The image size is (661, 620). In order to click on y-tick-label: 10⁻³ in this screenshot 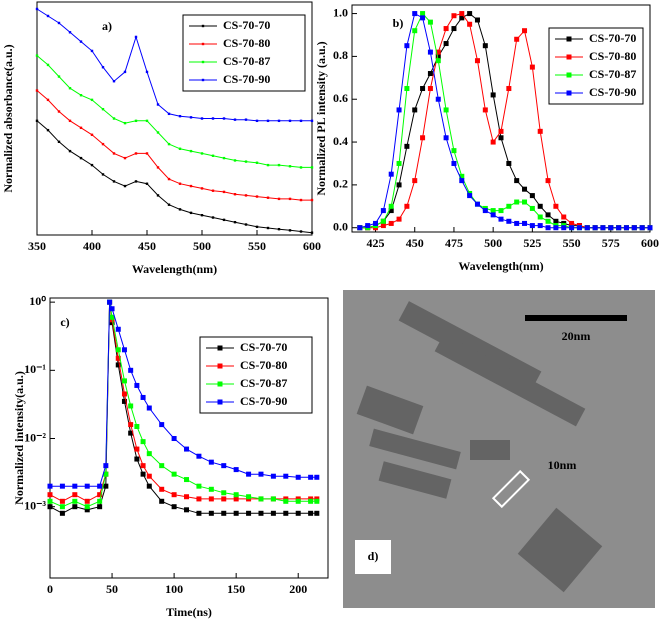, I will do `click(35, 505)`.